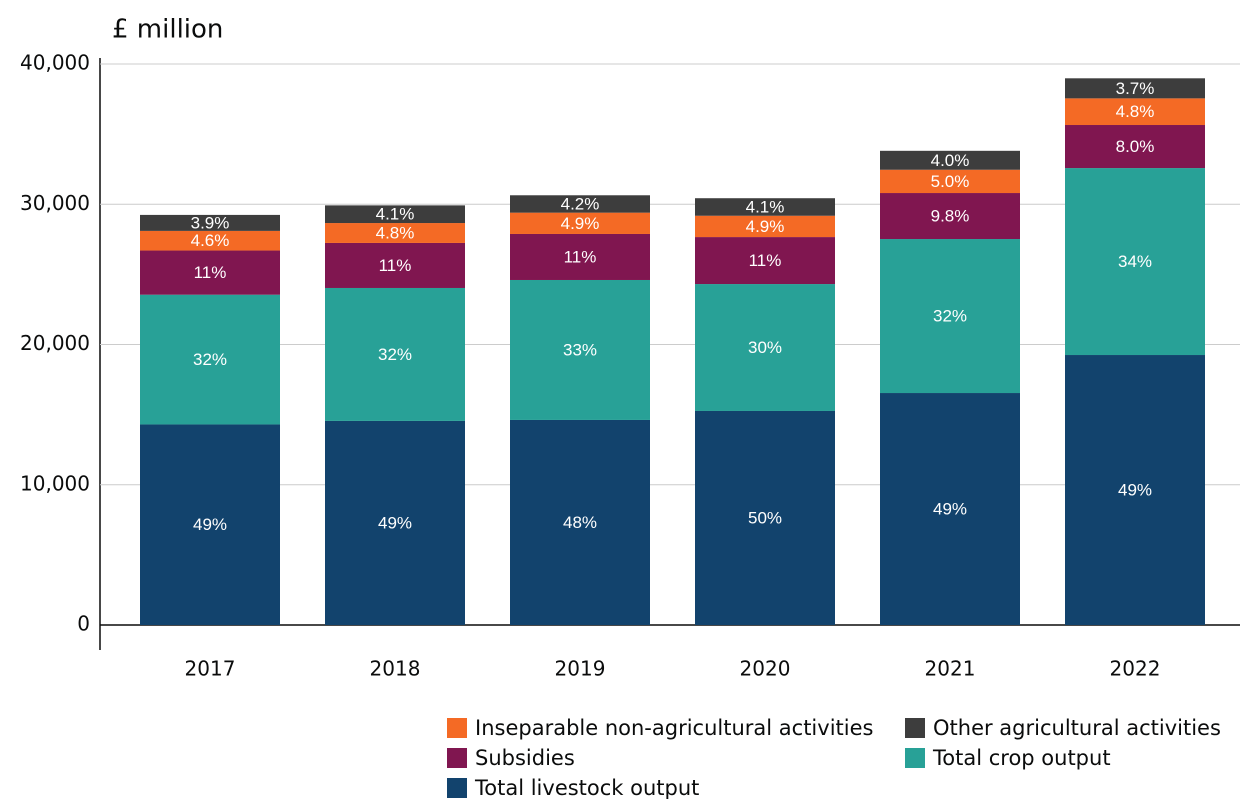 This screenshot has height=799, width=1243. I want to click on data-label: 34%, so click(1135, 261).